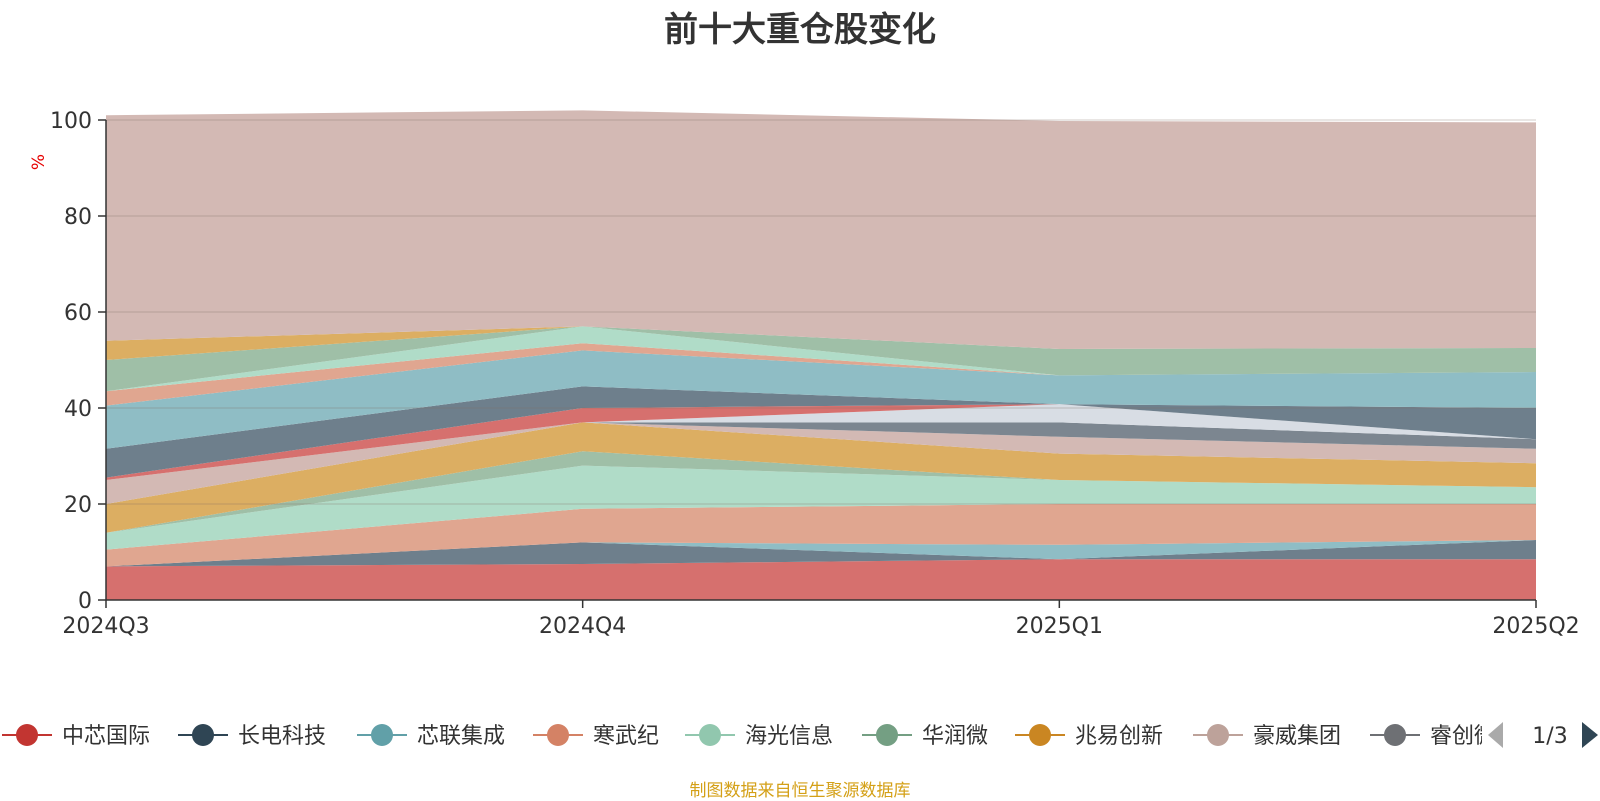  I want to click on legend-label-2: 芯联集成, so click(461, 736).